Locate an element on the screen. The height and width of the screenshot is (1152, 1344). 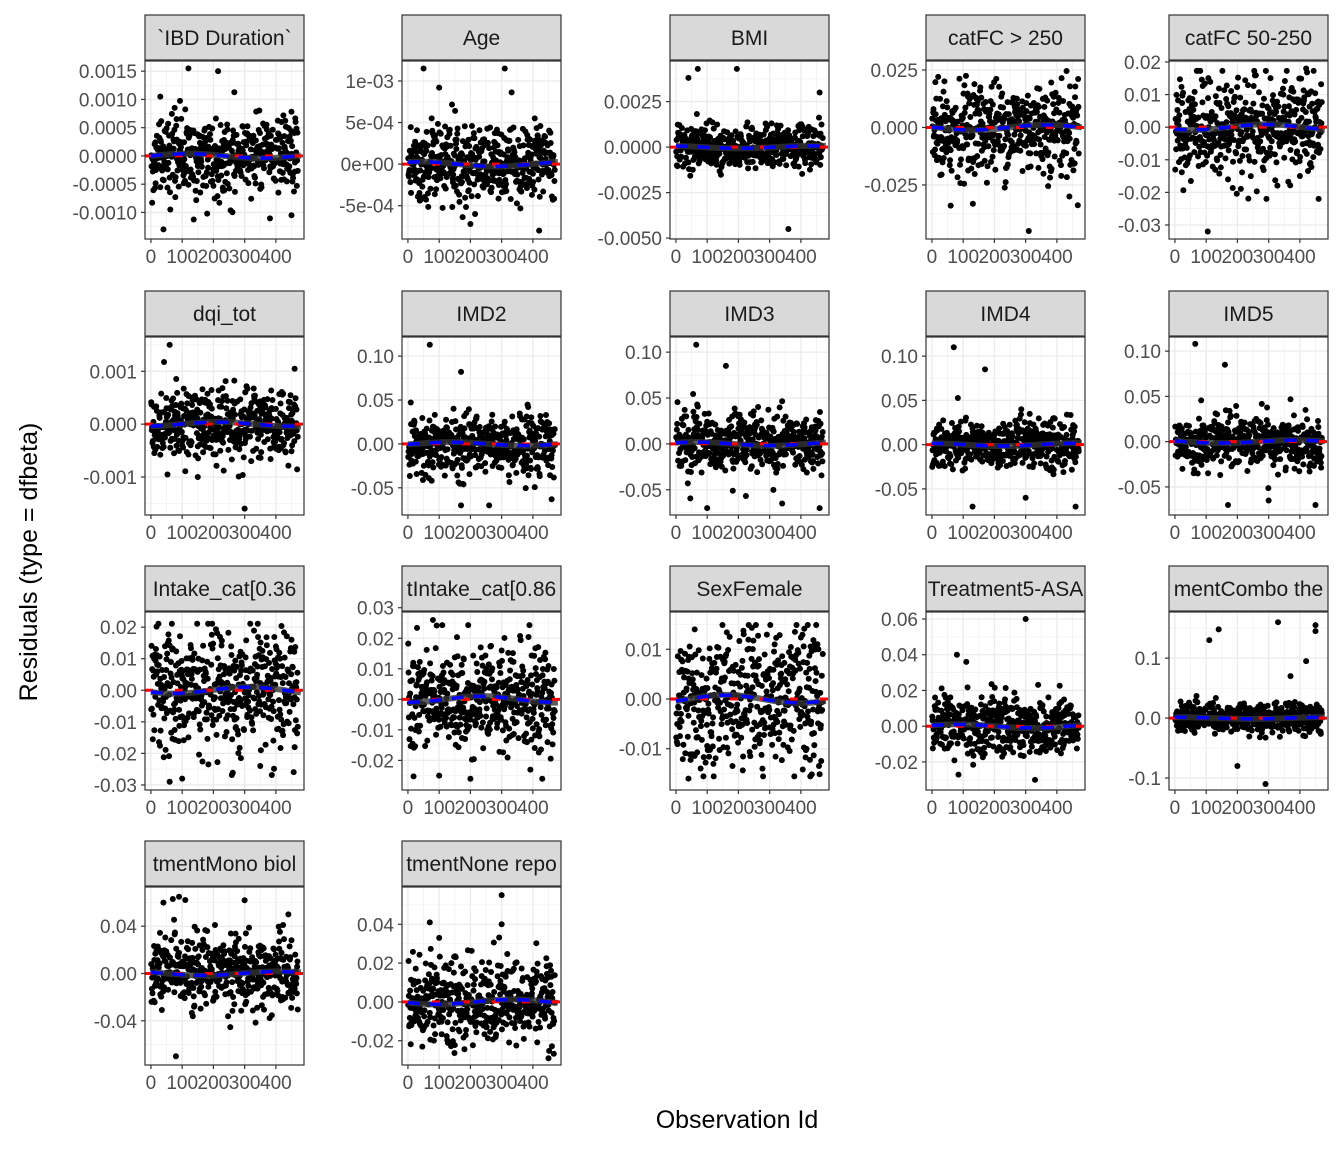
y-tick-label: 0.02 is located at coordinates (1142, 63).